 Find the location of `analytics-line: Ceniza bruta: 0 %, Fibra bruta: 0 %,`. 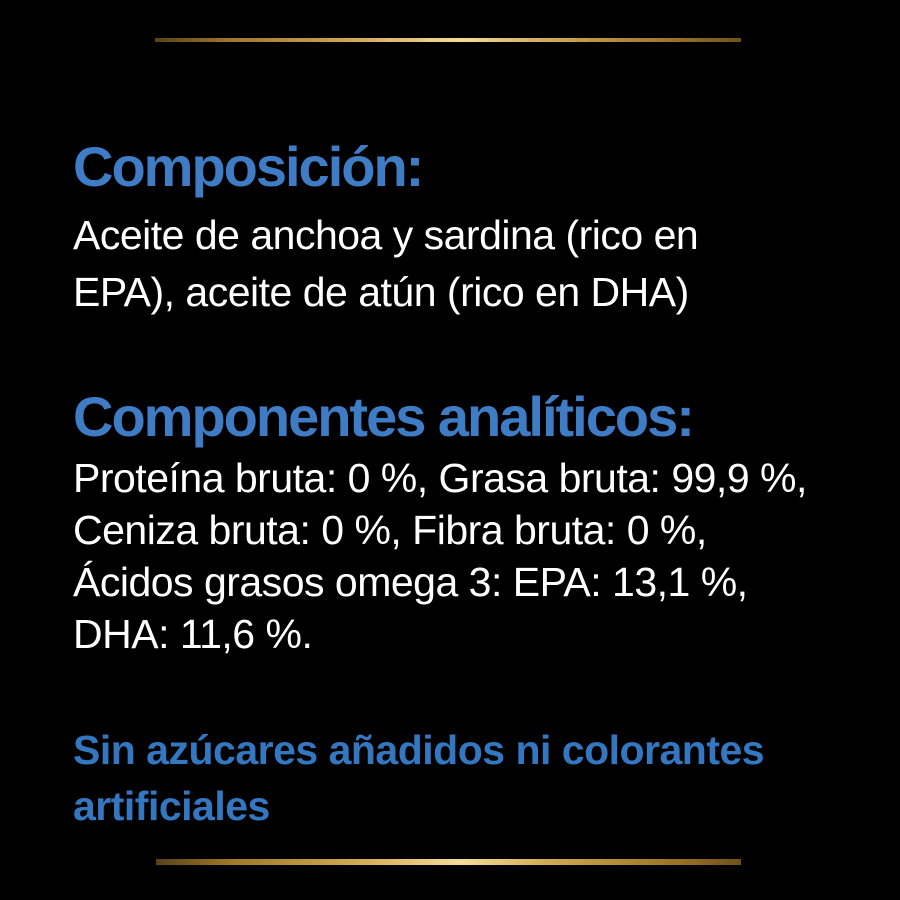

analytics-line: Ceniza bruta: 0 %, Fibra bruta: 0 %, is located at coordinates (390, 530).